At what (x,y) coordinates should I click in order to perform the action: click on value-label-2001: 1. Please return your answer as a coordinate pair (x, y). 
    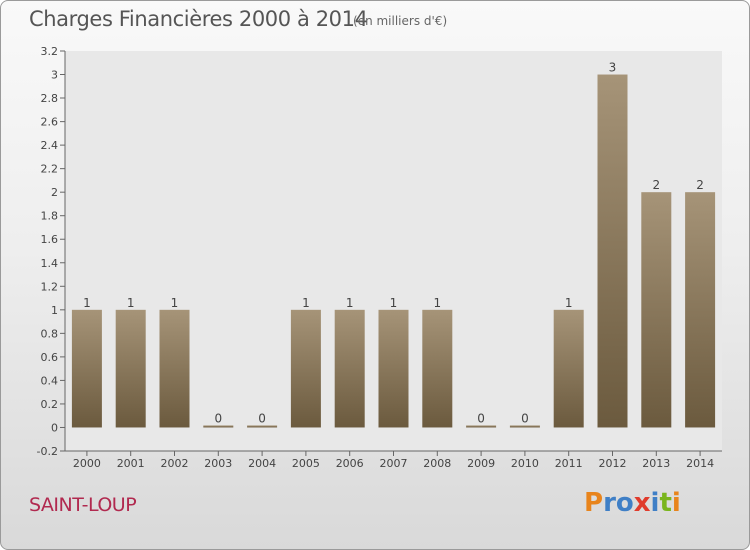
    Looking at the image, I should click on (131, 303).